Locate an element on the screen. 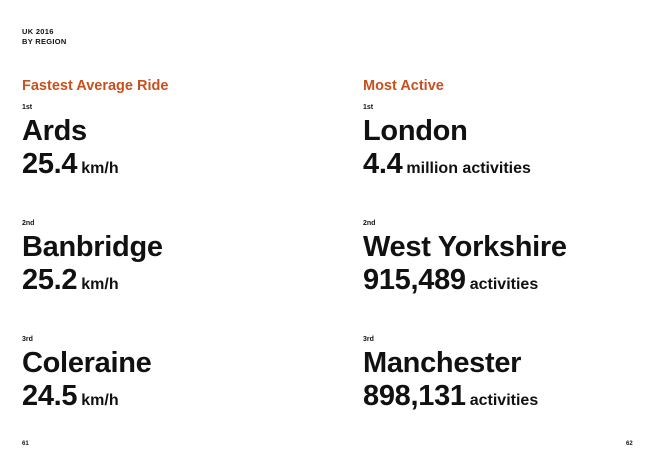 The image size is (654, 468). stat-value: 898,131 activities is located at coordinates (465, 398).